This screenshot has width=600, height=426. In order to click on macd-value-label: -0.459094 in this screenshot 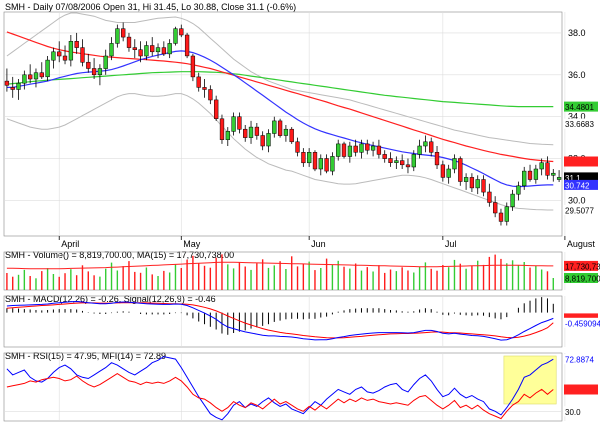, I will do `click(582, 323)`.